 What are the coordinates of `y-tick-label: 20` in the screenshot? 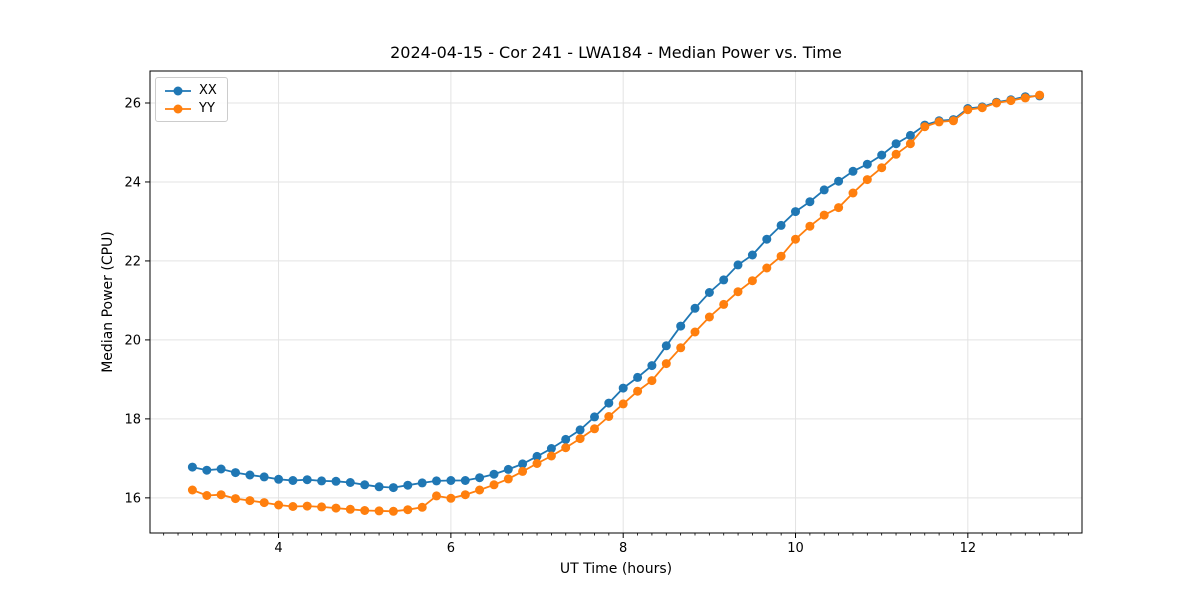 It's located at (132, 340).